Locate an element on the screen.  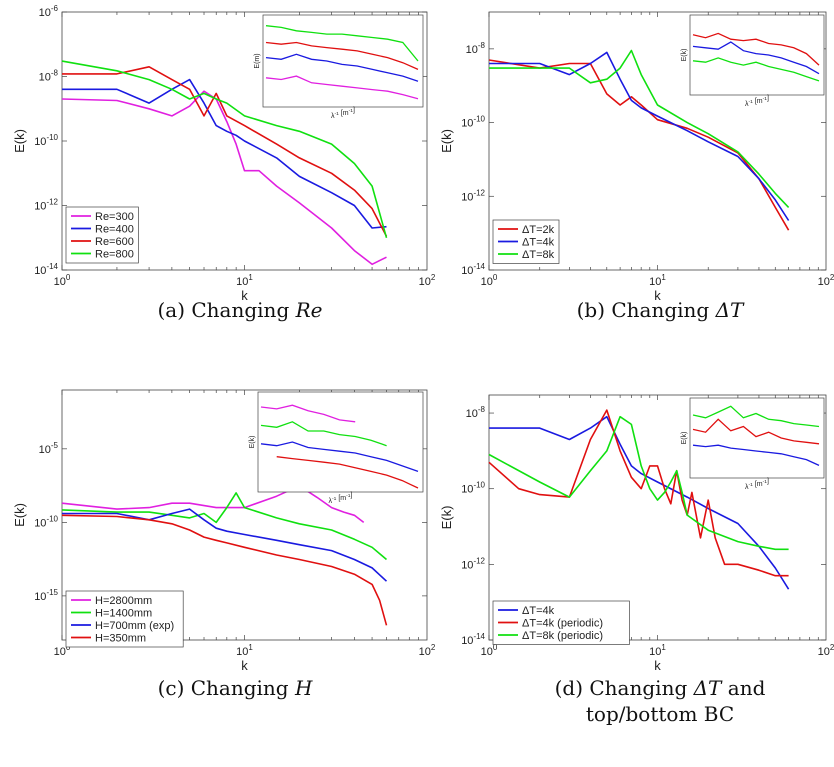
caption-b: (b) Changing ΔT is located at coordinates (657, 310).